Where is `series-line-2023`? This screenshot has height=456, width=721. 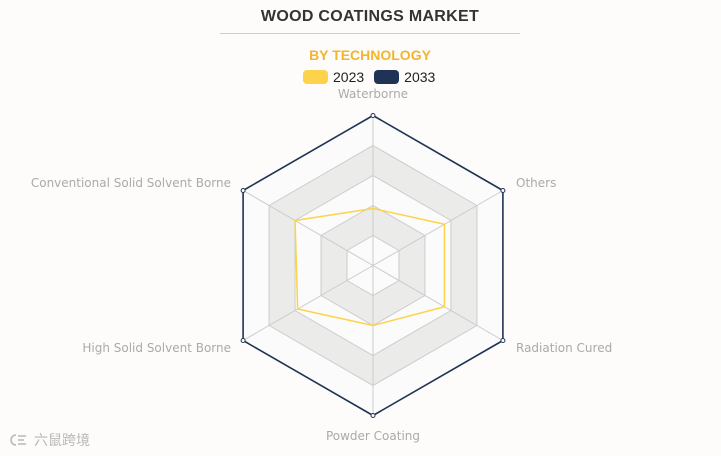
series-line-2023 is located at coordinates (370, 267).